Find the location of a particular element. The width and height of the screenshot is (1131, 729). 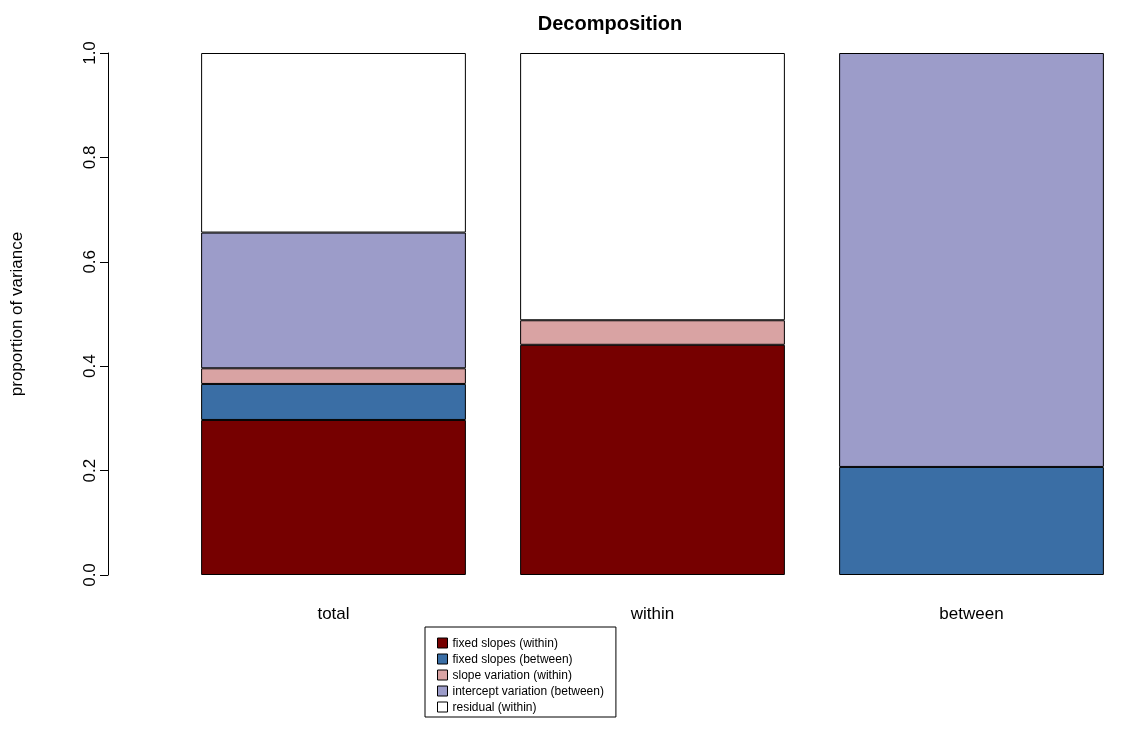

x-tick-label: between is located at coordinates (971, 613).